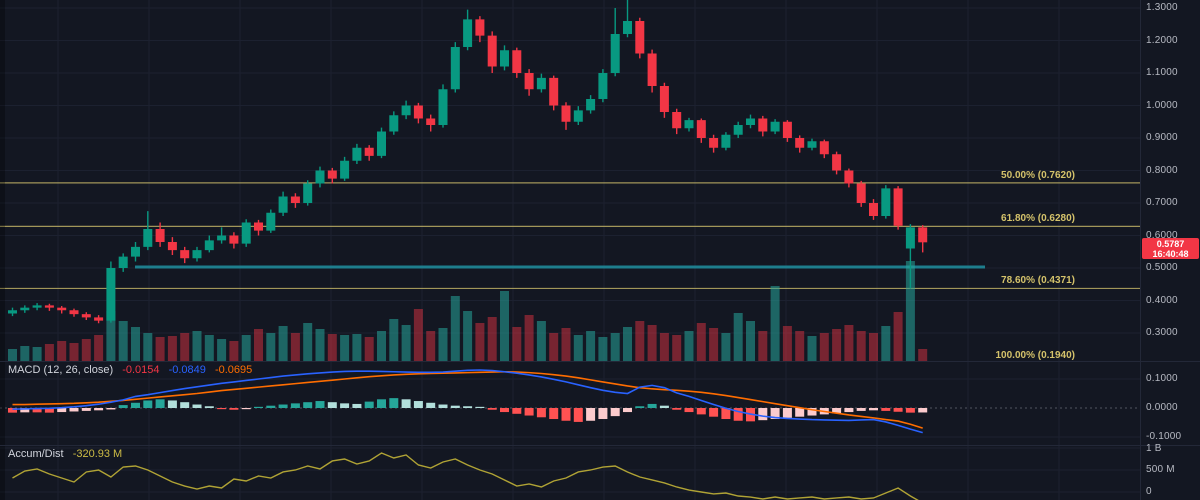  I want to click on fib-level-label: 61.80% (0.6280), so click(1038, 219).